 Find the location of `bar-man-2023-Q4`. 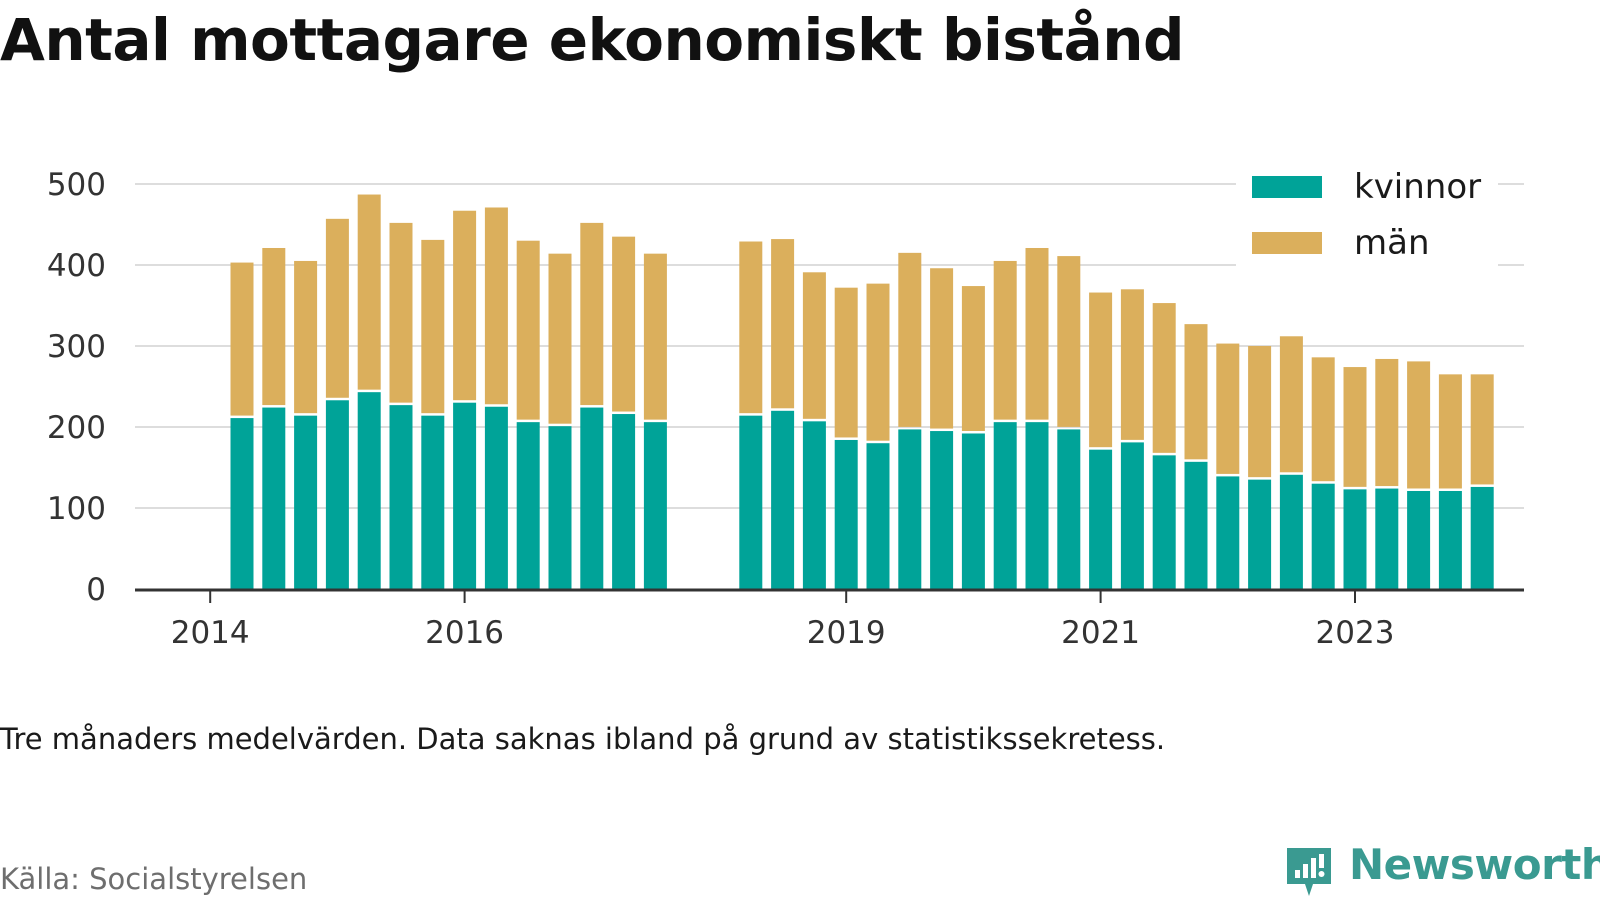

bar-man-2023-Q4 is located at coordinates (1450, 431).